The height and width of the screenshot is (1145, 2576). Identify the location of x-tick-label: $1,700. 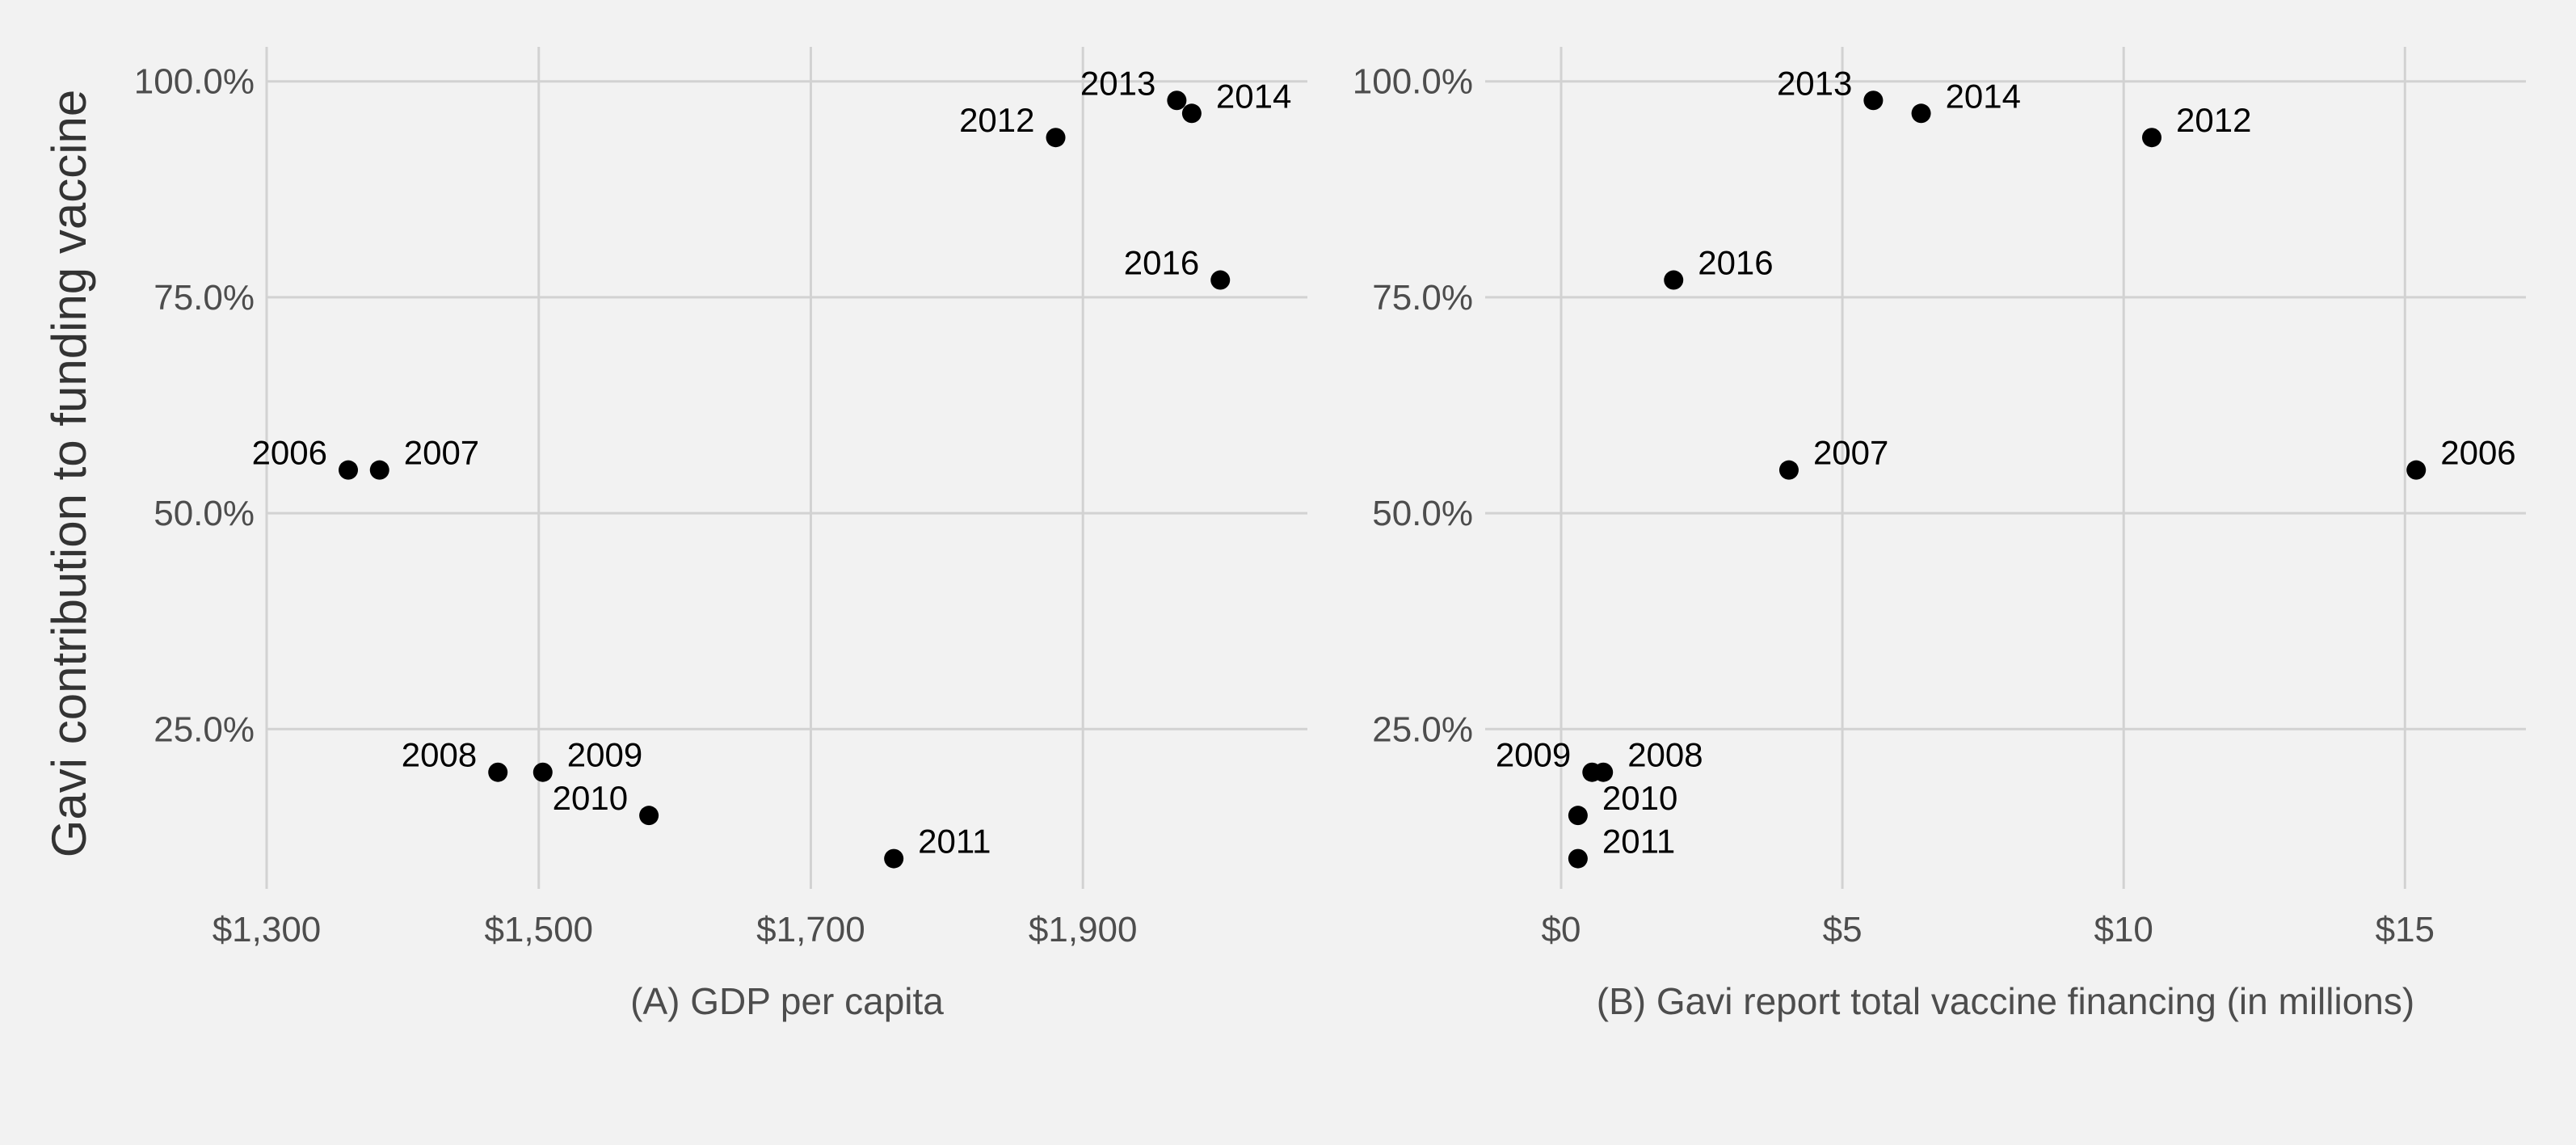
(810, 929).